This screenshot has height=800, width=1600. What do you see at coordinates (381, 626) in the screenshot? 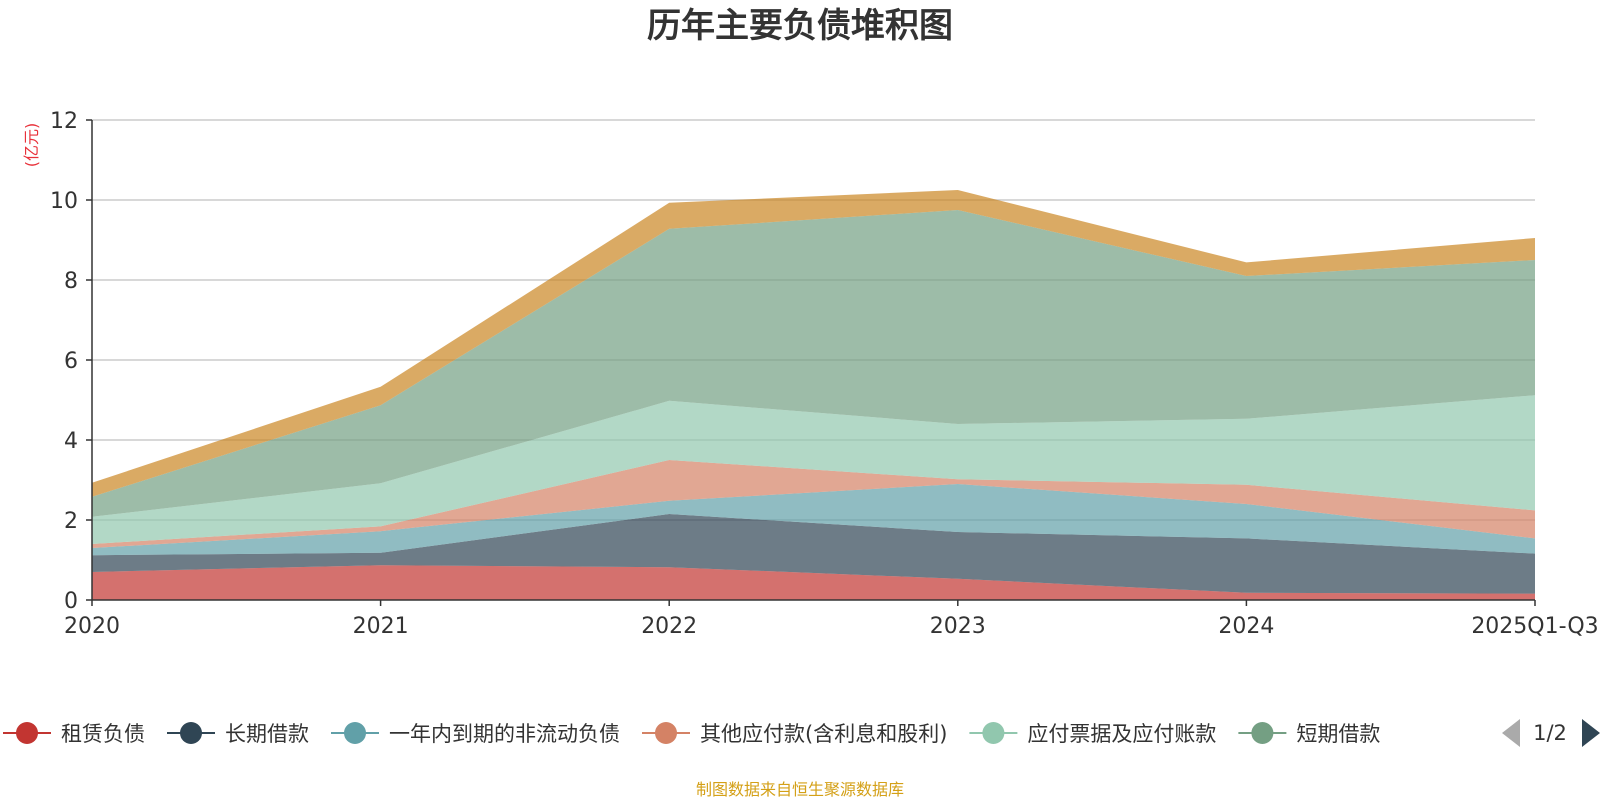
I see `x-tick-label: 2021` at bounding box center [381, 626].